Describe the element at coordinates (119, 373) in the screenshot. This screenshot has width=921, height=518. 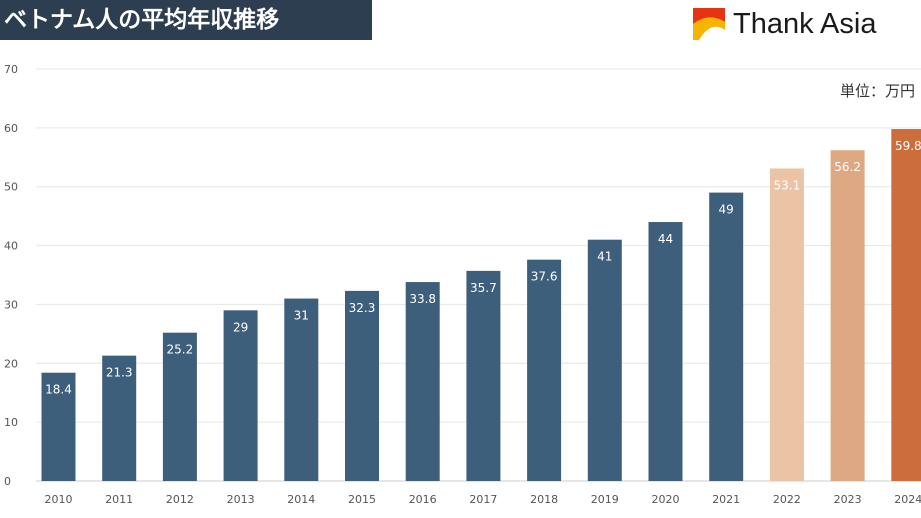
I see `data-label: 21.3` at that location.